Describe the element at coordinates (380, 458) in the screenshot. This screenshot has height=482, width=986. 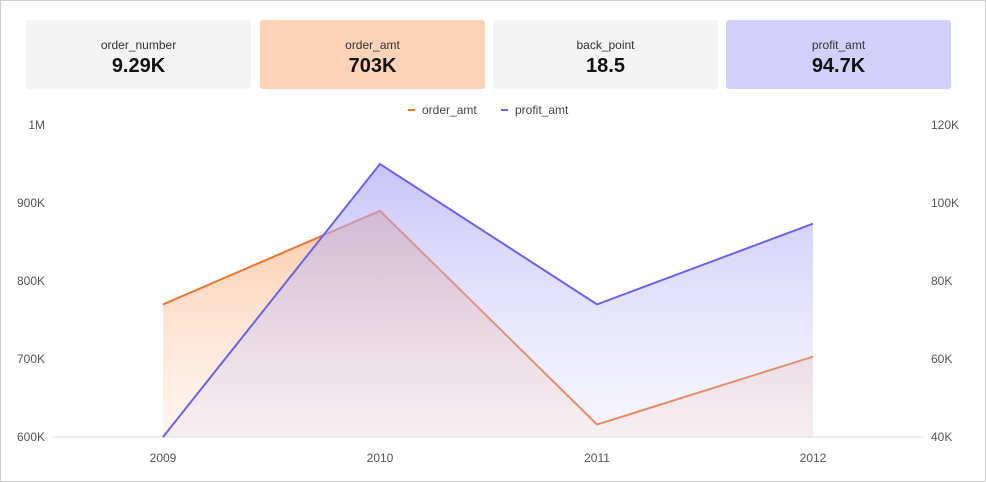
I see `x-tick-label: 2010` at that location.